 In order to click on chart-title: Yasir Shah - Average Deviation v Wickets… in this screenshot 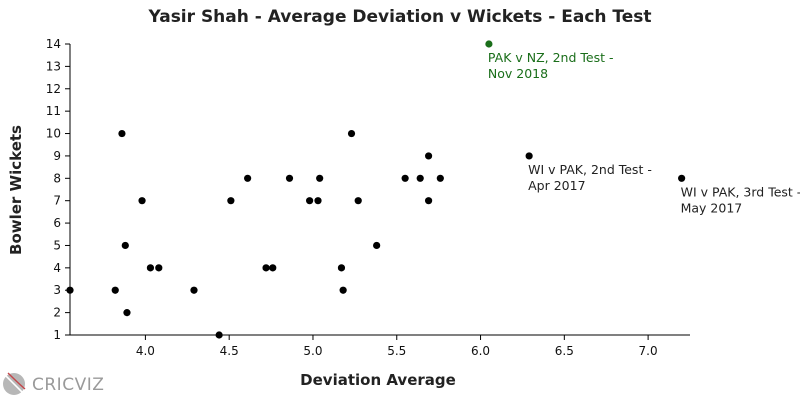, I will do `click(399, 17)`.